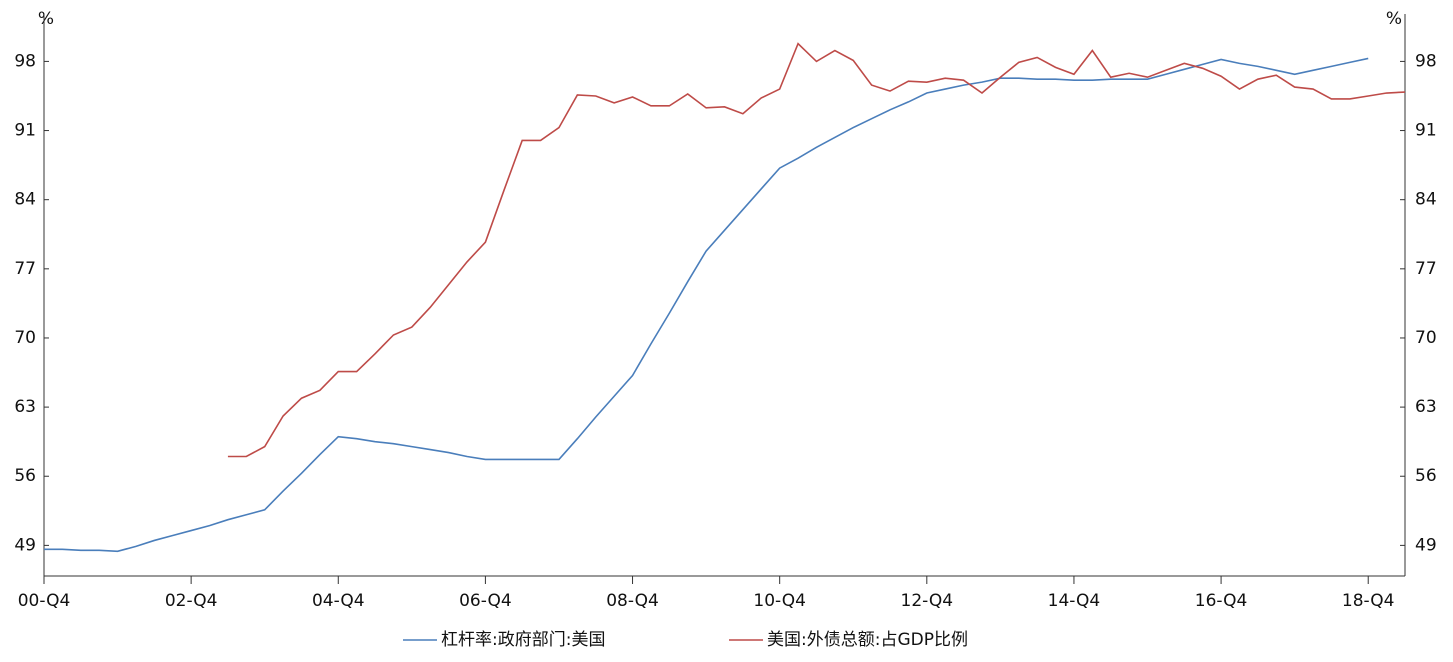 Image resolution: width=1453 pixels, height=662 pixels. I want to click on y2-tick-label: 49, so click(1426, 545).